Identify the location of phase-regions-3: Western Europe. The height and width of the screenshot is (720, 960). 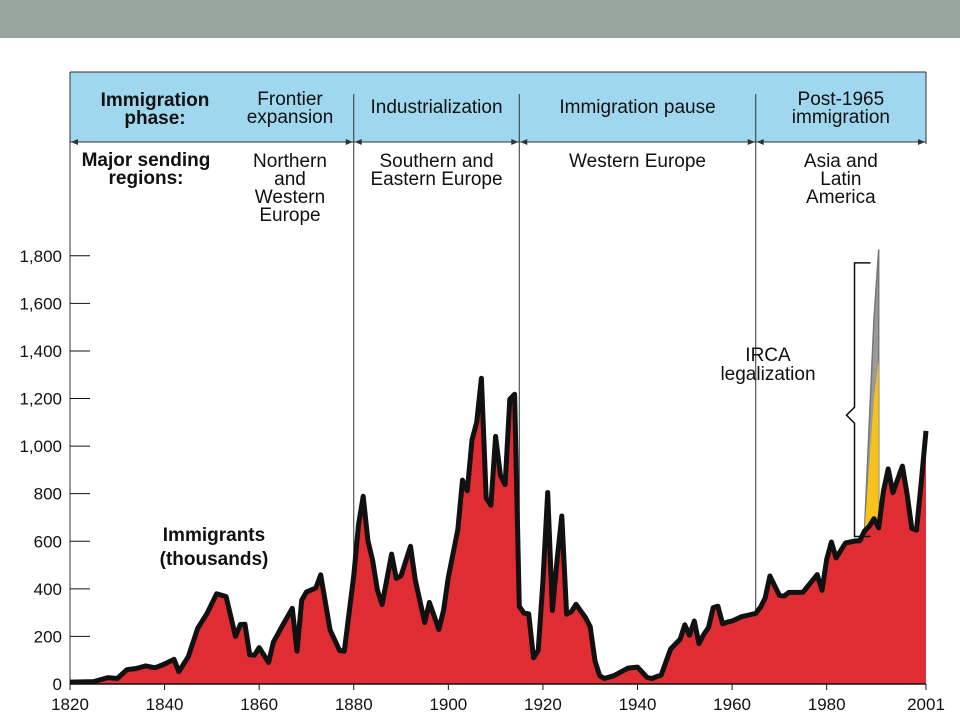
(637, 161).